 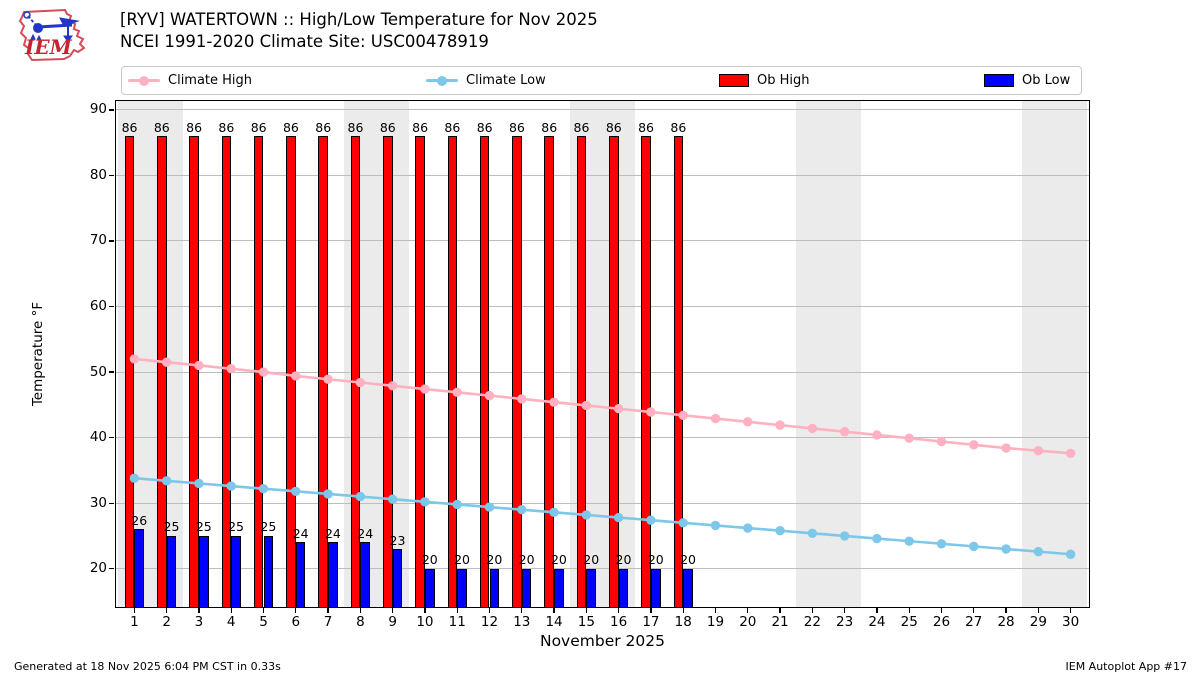 What do you see at coordinates (98, 305) in the screenshot?
I see `y-tick-label: 60` at bounding box center [98, 305].